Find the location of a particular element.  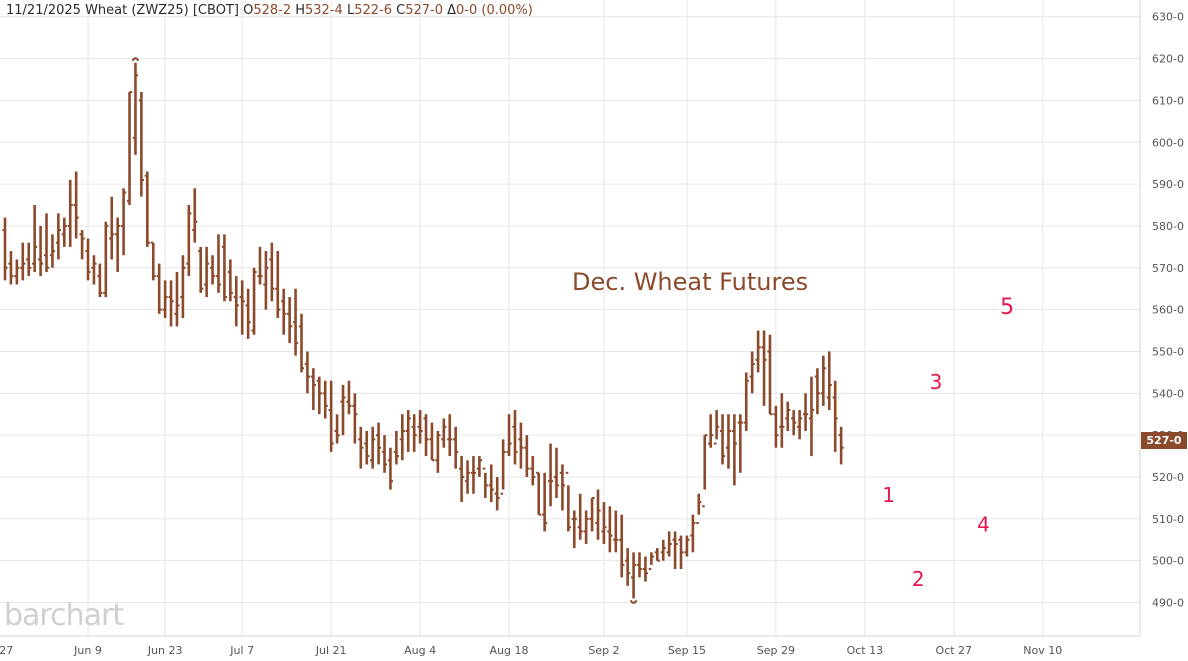

low-label: L is located at coordinates (350, 10).